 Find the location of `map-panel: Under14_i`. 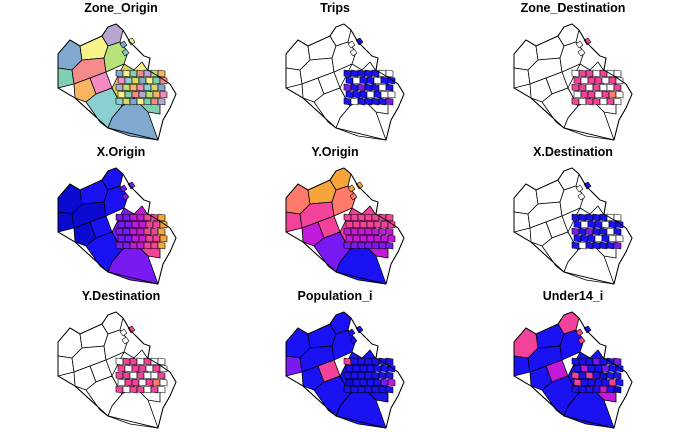

map-panel: Under14_i is located at coordinates (573, 359).